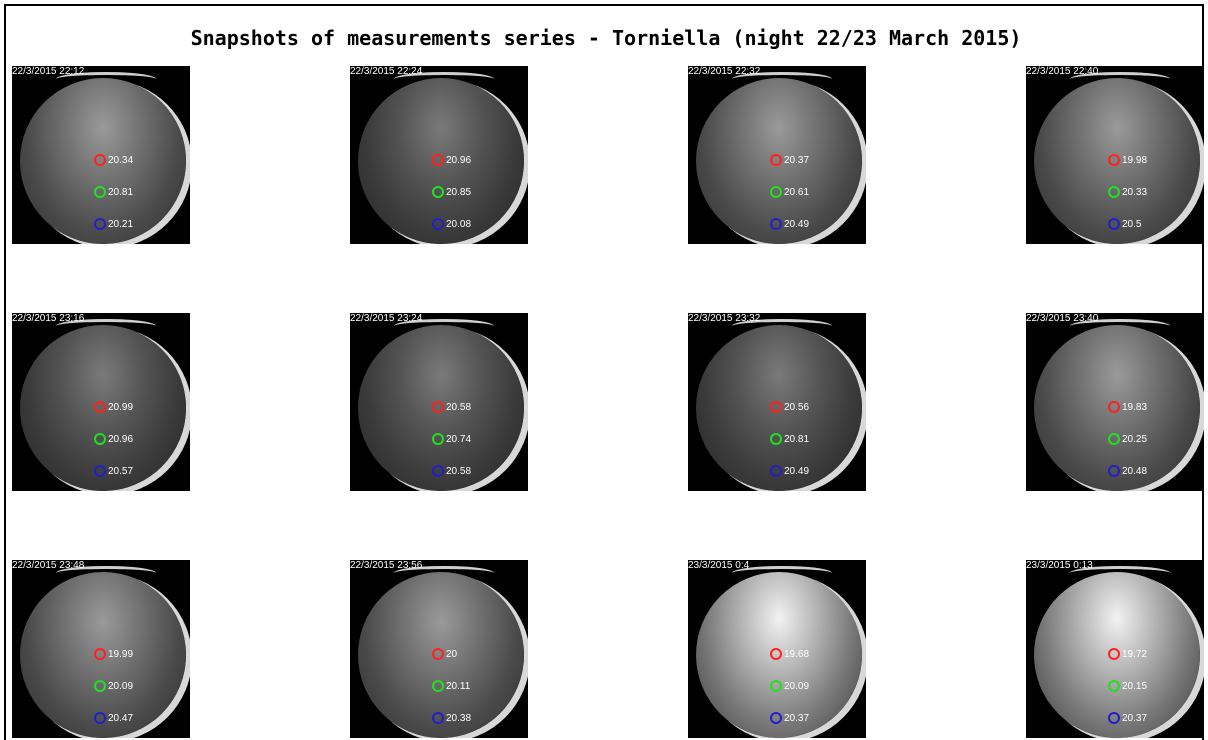 The width and height of the screenshot is (1208, 740). I want to click on blue-measurement-value: 20.57, so click(121, 471).